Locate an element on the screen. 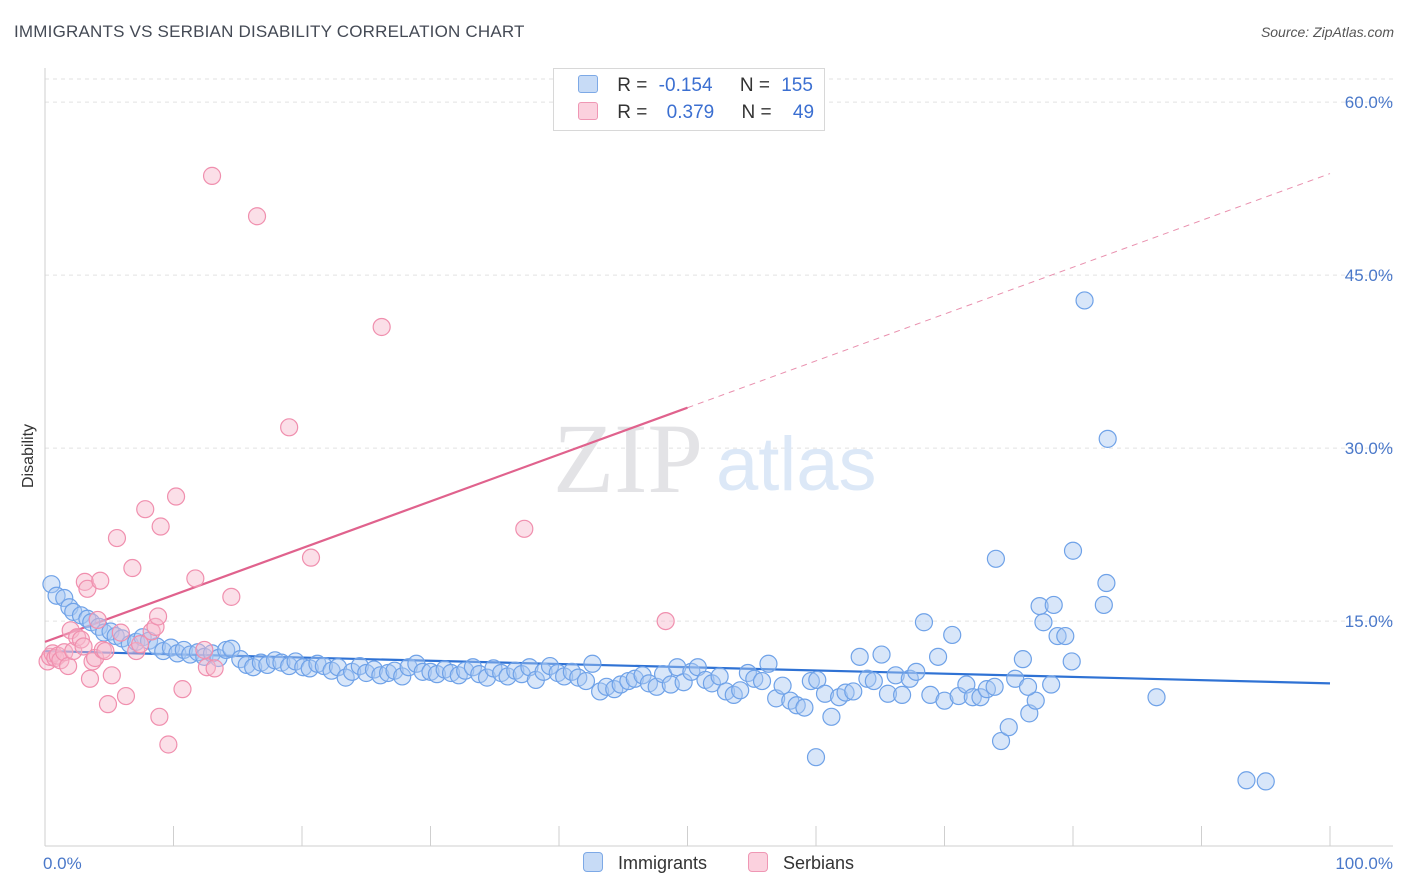 The height and width of the screenshot is (892, 1406). immigrants-trend-line is located at coordinates (687, 667).